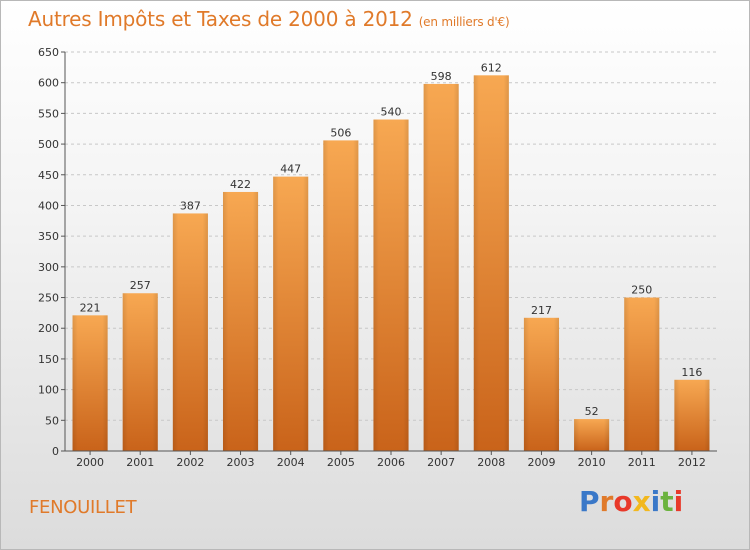  Describe the element at coordinates (48, 359) in the screenshot. I see `y-tick-label: 150` at that location.